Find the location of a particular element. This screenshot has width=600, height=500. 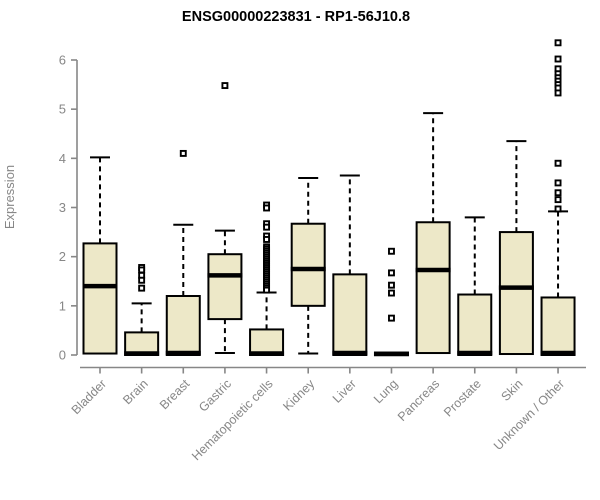

chart-title: ENSG00000223831 - RP1-56J10.8 is located at coordinates (296, 17).